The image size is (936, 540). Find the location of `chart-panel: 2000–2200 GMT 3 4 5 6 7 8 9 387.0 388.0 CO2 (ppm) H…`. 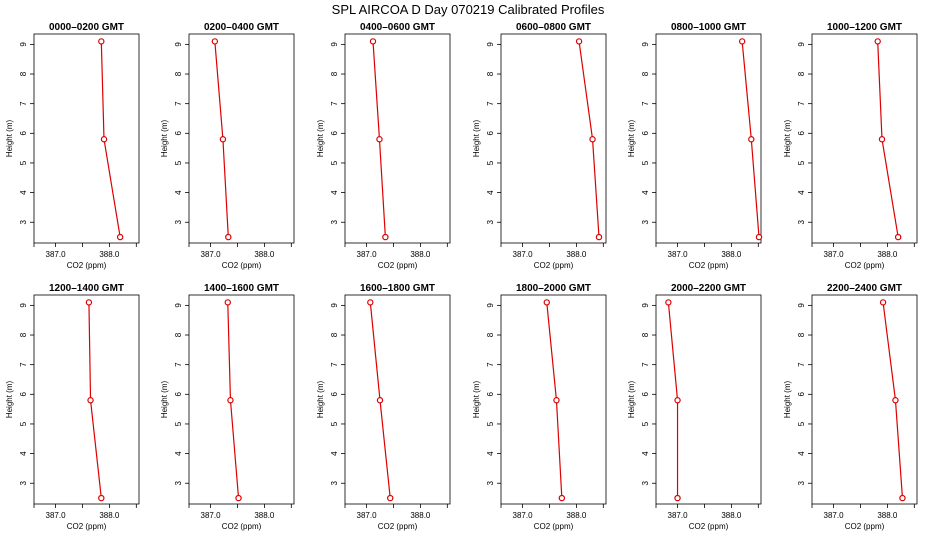

chart-panel: 2000–2200 GMT 3 4 5 6 7 8 9 387.0 388.0 CO2 (ppm) H… is located at coordinates (694, 407).